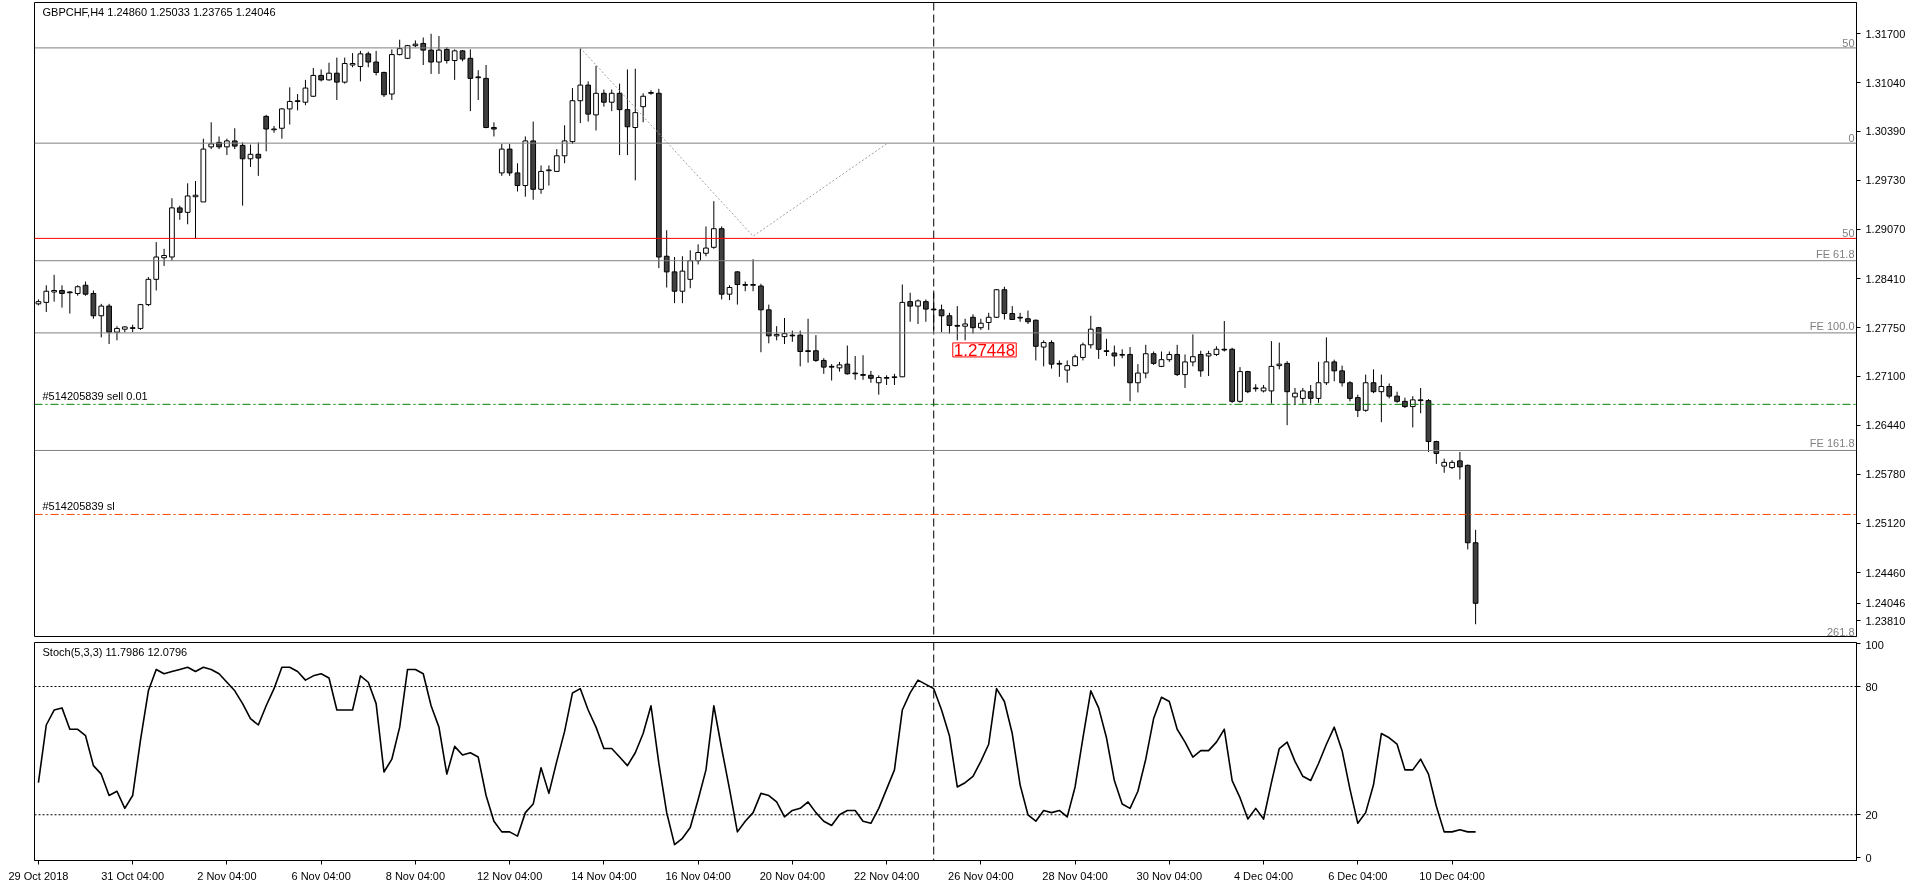  What do you see at coordinates (227, 875) in the screenshot?
I see `category-label: 2 Nov 04:00` at bounding box center [227, 875].